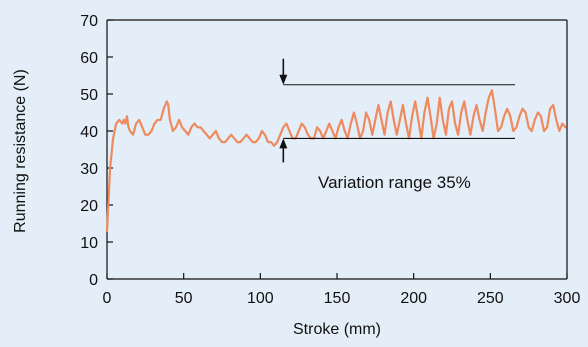 The image size is (588, 347). Describe the element at coordinates (93, 280) in the screenshot. I see `y-tick-label: 0` at that location.